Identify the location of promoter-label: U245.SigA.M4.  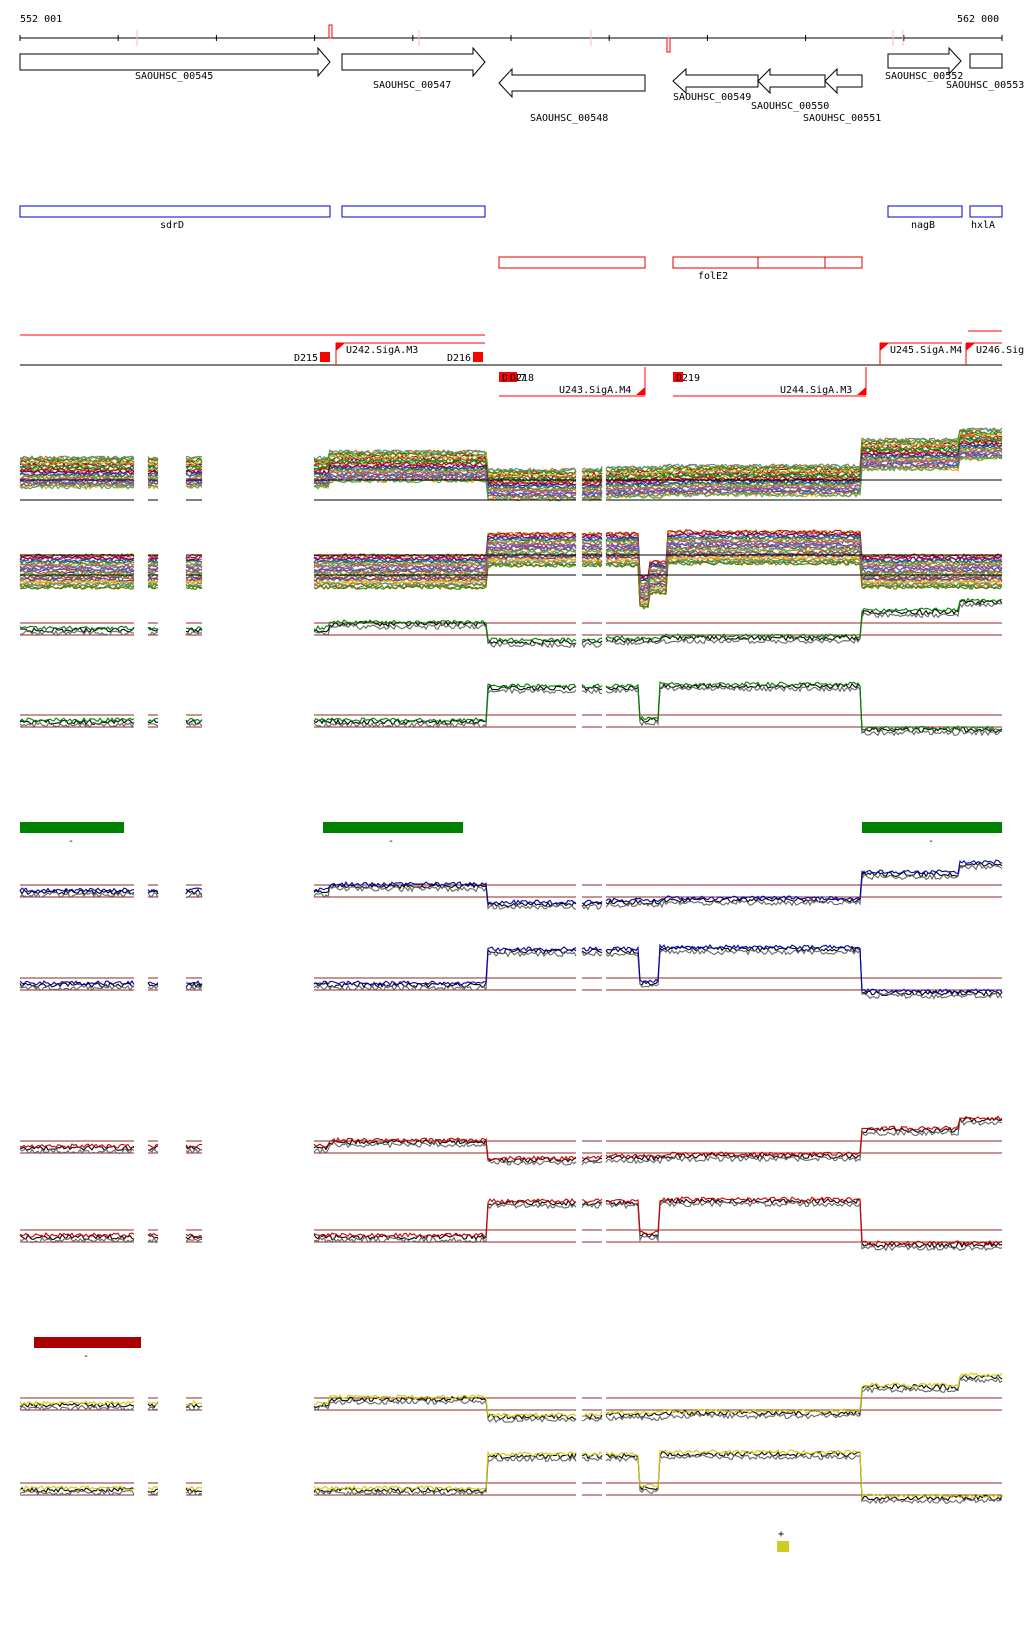
(926, 350).